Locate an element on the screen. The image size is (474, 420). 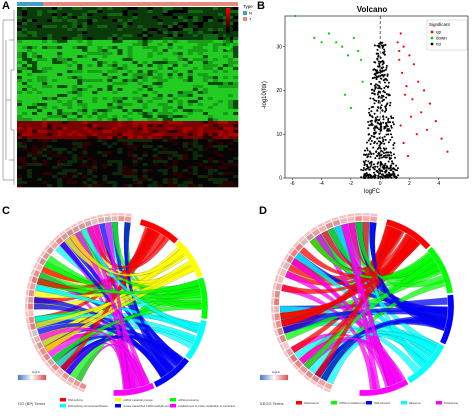
go-gene-arc is located at coordinates (50, 250).